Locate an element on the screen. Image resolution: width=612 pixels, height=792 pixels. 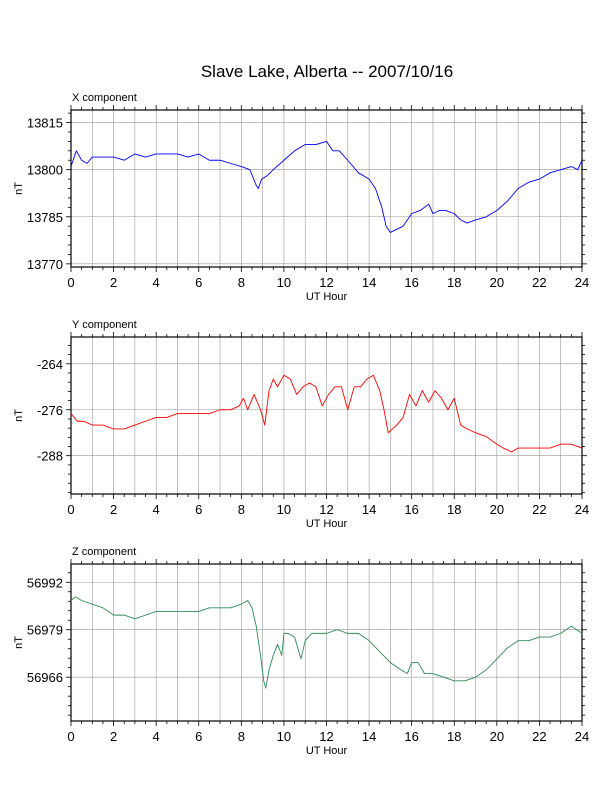
panel-label: Y component is located at coordinates (104, 325).